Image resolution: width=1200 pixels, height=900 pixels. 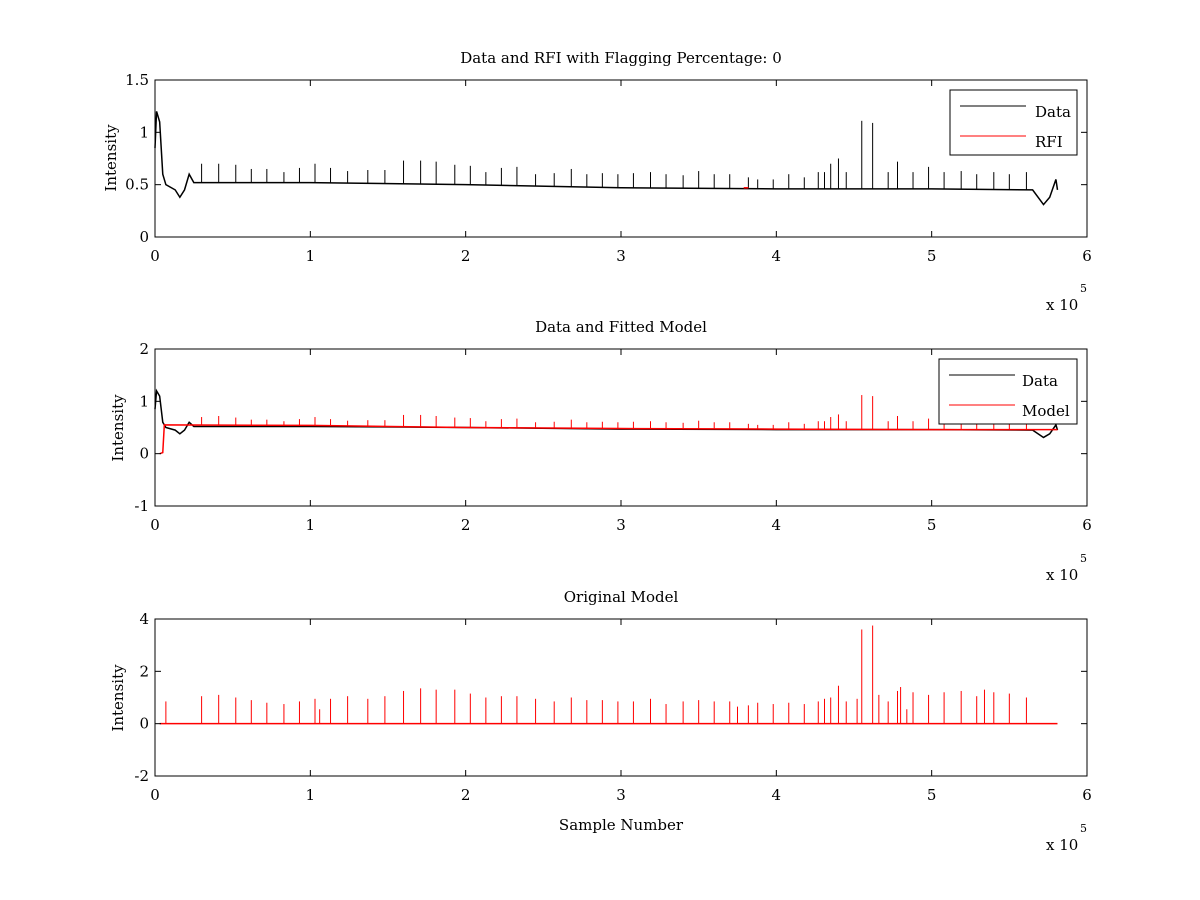 I want to click on chart-3-x-tick-label: 4, so click(x=777, y=795).